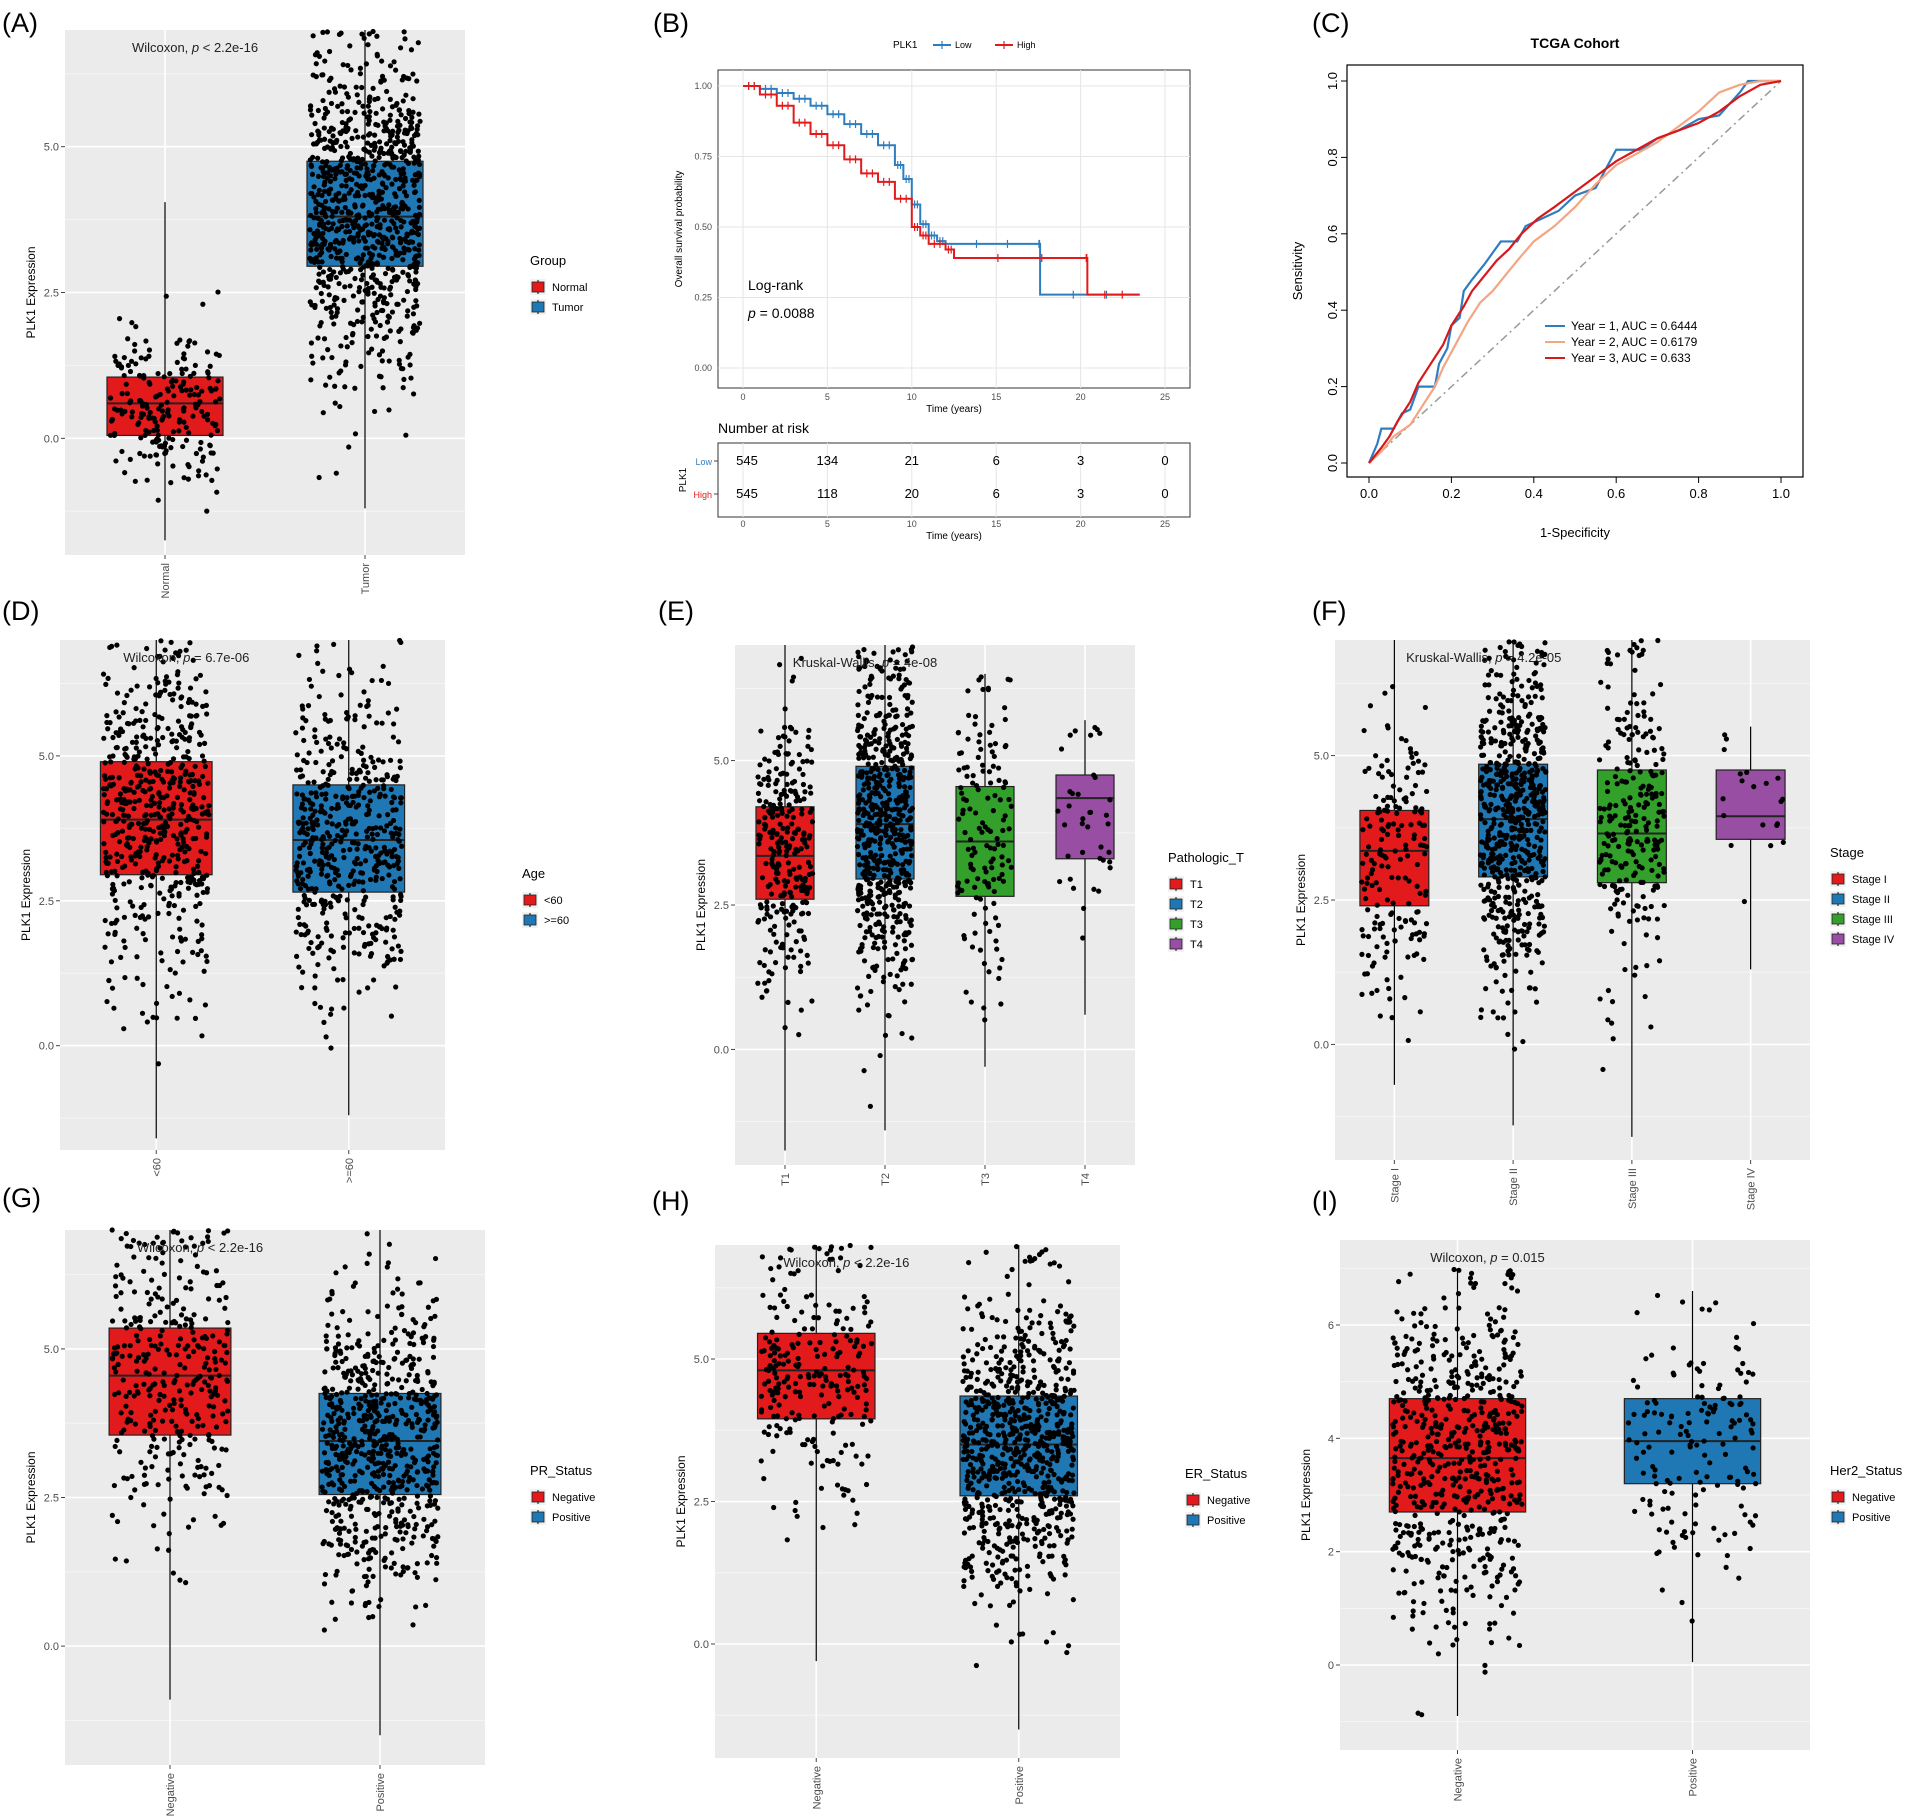 This screenshot has width=1905, height=1816. Describe the element at coordinates (51, 439) in the screenshot. I see `y-tick-label: 0.0` at that location.